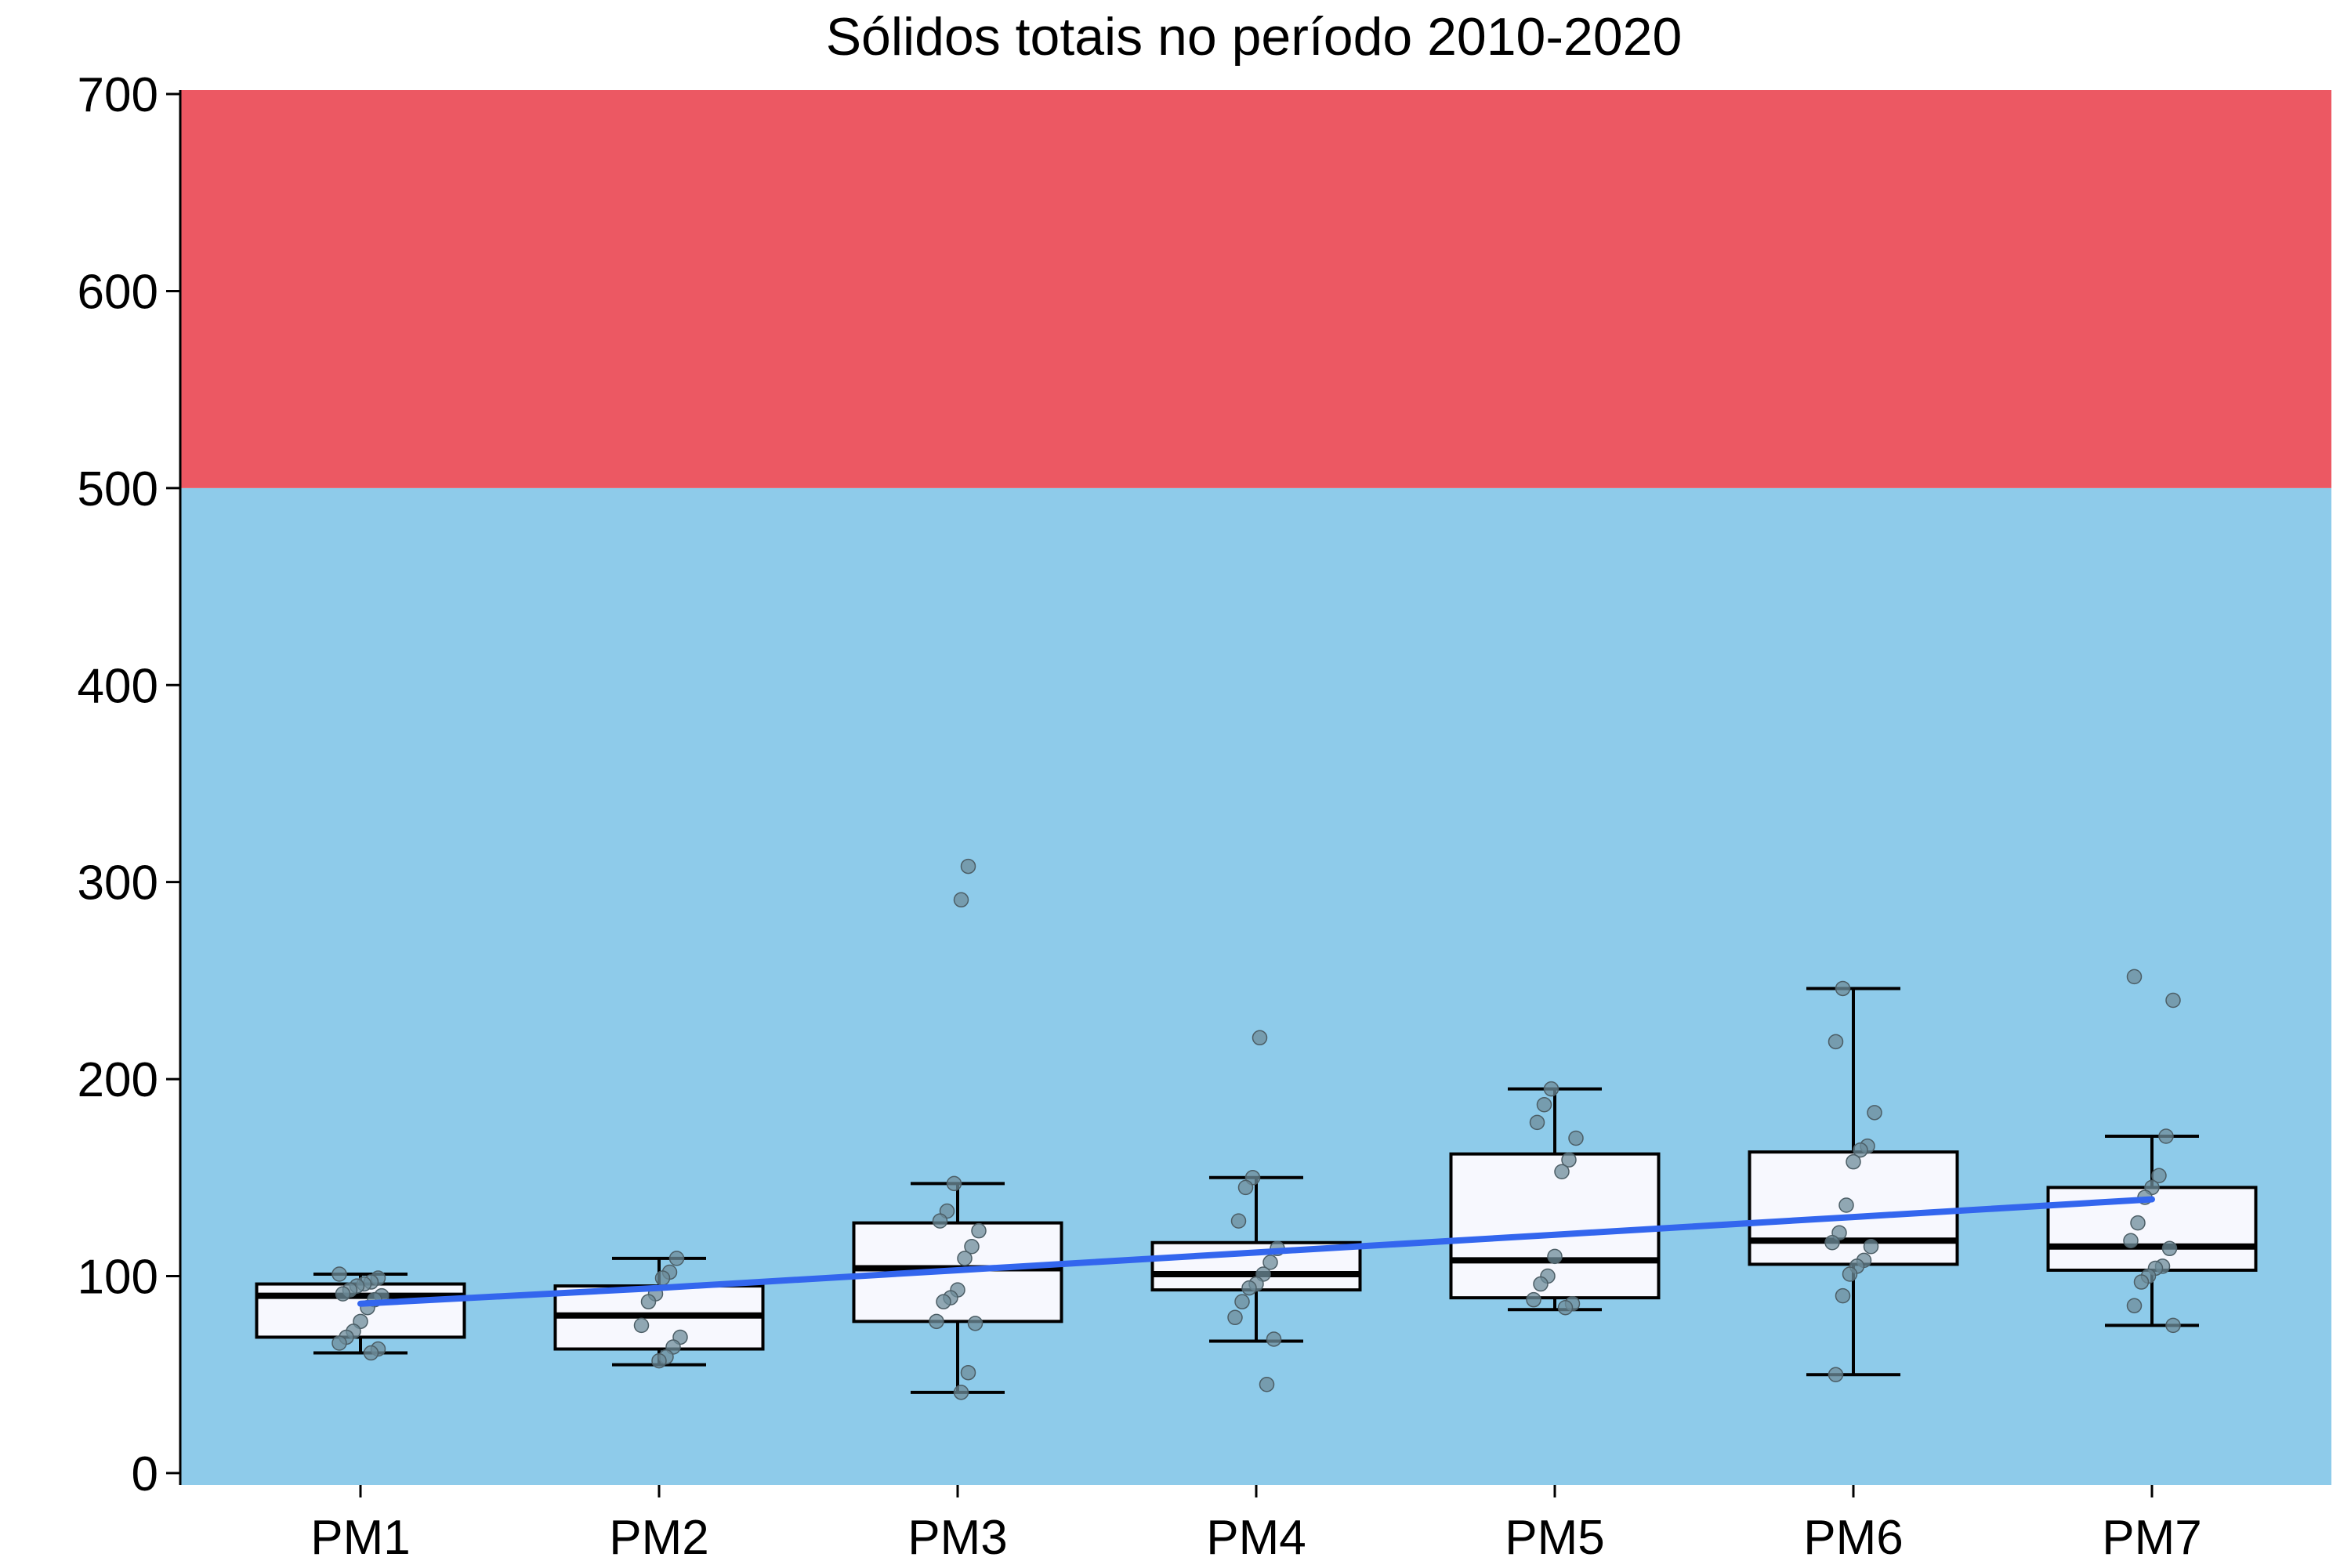  I want to click on y-tick-label: 700, so click(118, 95).